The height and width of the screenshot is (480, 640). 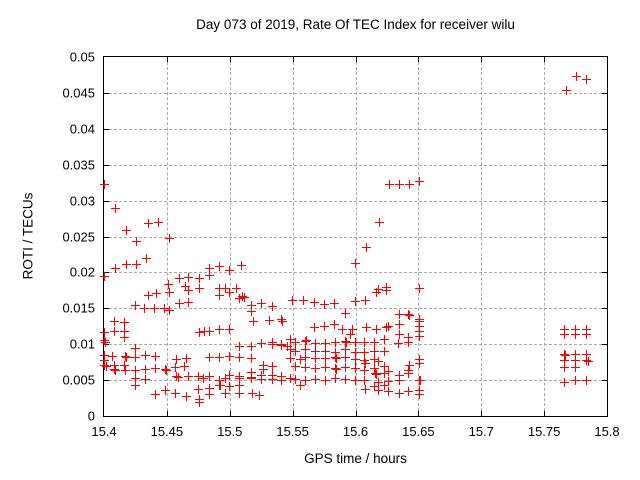 I want to click on x-tick-label: 15.4, so click(x=104, y=431).